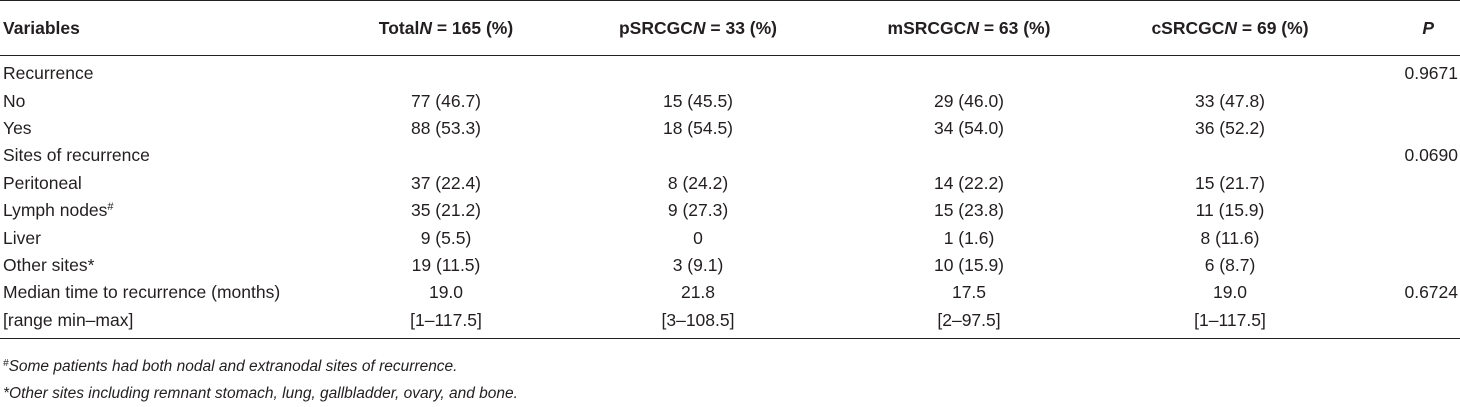 The width and height of the screenshot is (1460, 407). Describe the element at coordinates (698, 322) in the screenshot. I see `cell-psrcgc: [3–108.5]` at that location.